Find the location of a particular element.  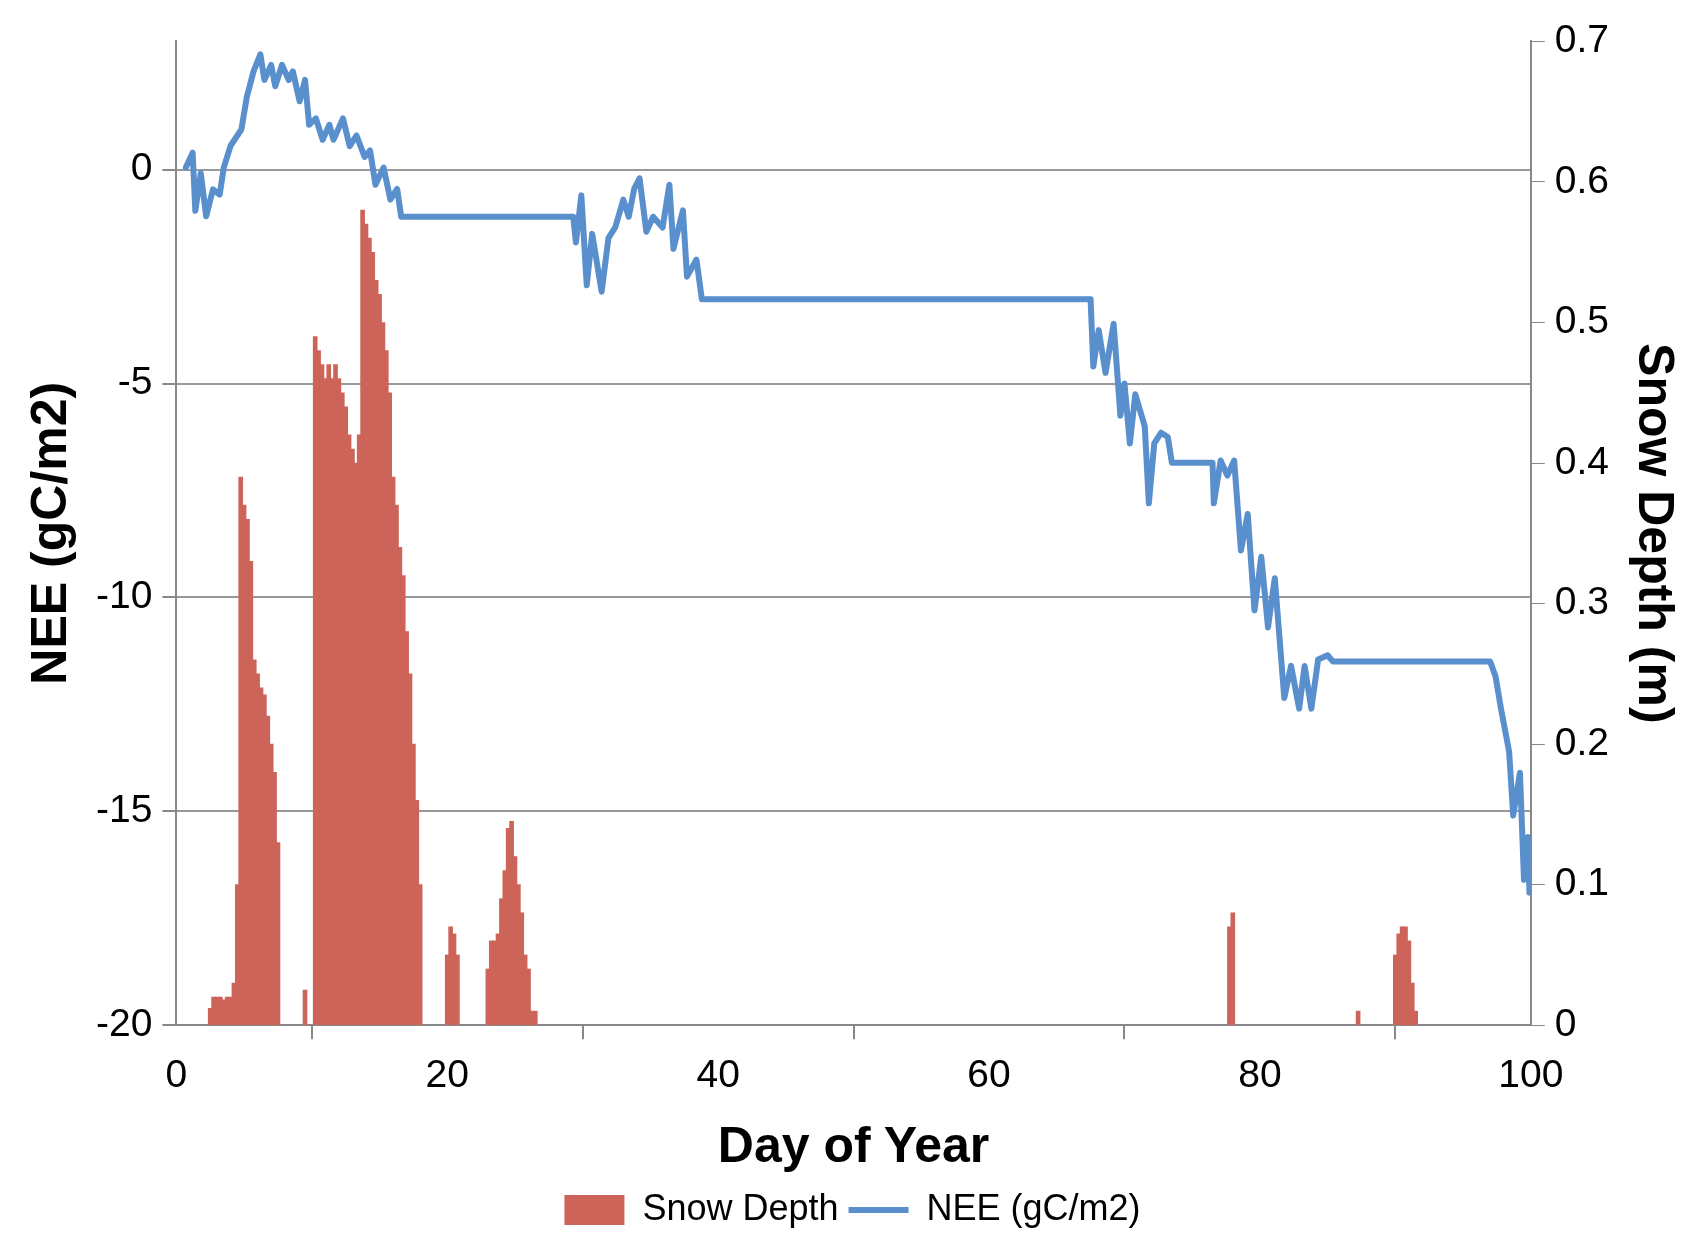

x-tick-label: 0 is located at coordinates (176, 1074).